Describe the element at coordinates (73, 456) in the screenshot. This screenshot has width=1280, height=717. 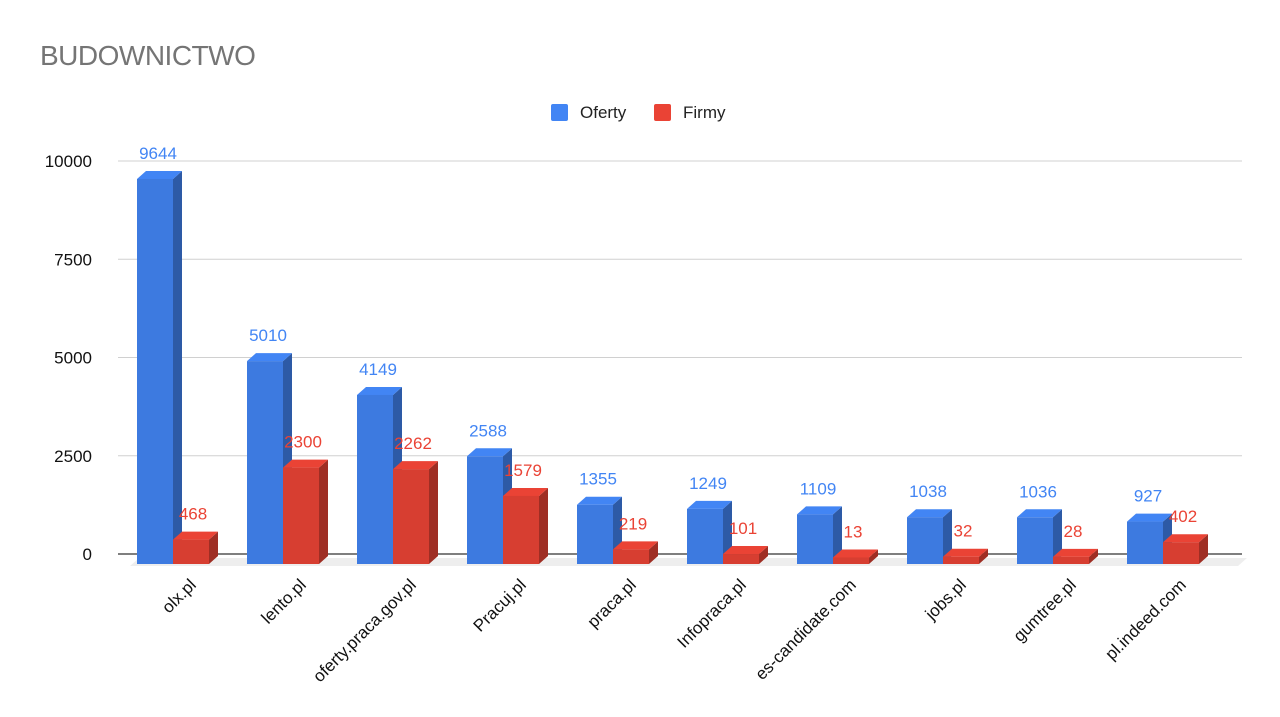
I see `y-tick-label: 2500` at that location.